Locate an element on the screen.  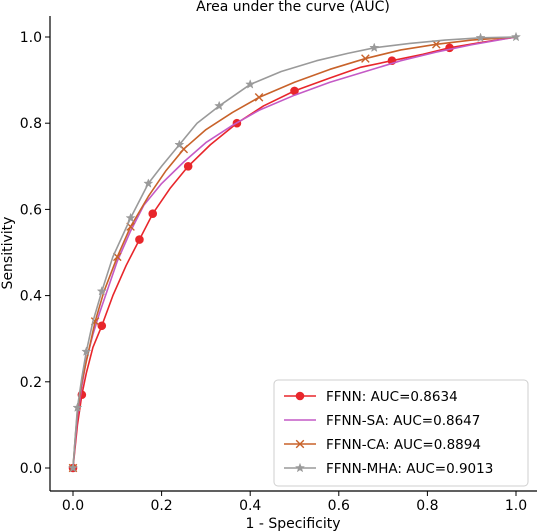
x-tick-label: 0.4 is located at coordinates (250, 506).